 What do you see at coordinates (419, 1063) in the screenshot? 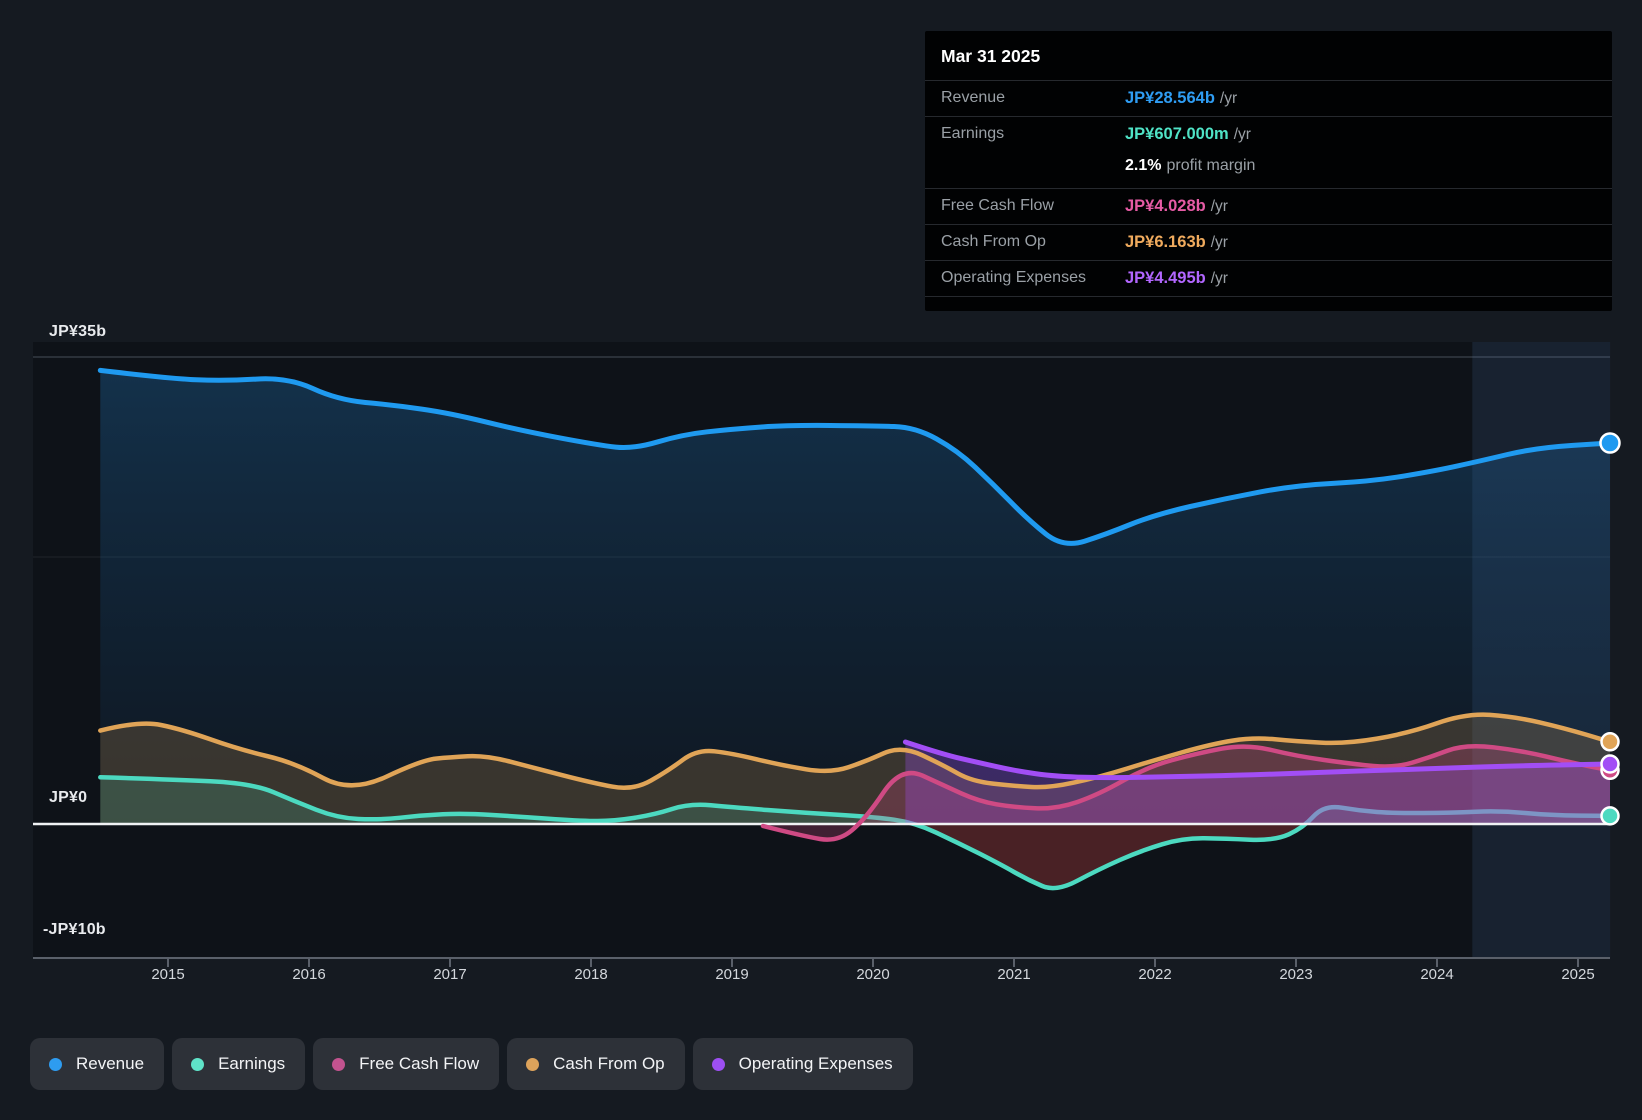
I see `legend-label: Free Cash Flow` at bounding box center [419, 1063].